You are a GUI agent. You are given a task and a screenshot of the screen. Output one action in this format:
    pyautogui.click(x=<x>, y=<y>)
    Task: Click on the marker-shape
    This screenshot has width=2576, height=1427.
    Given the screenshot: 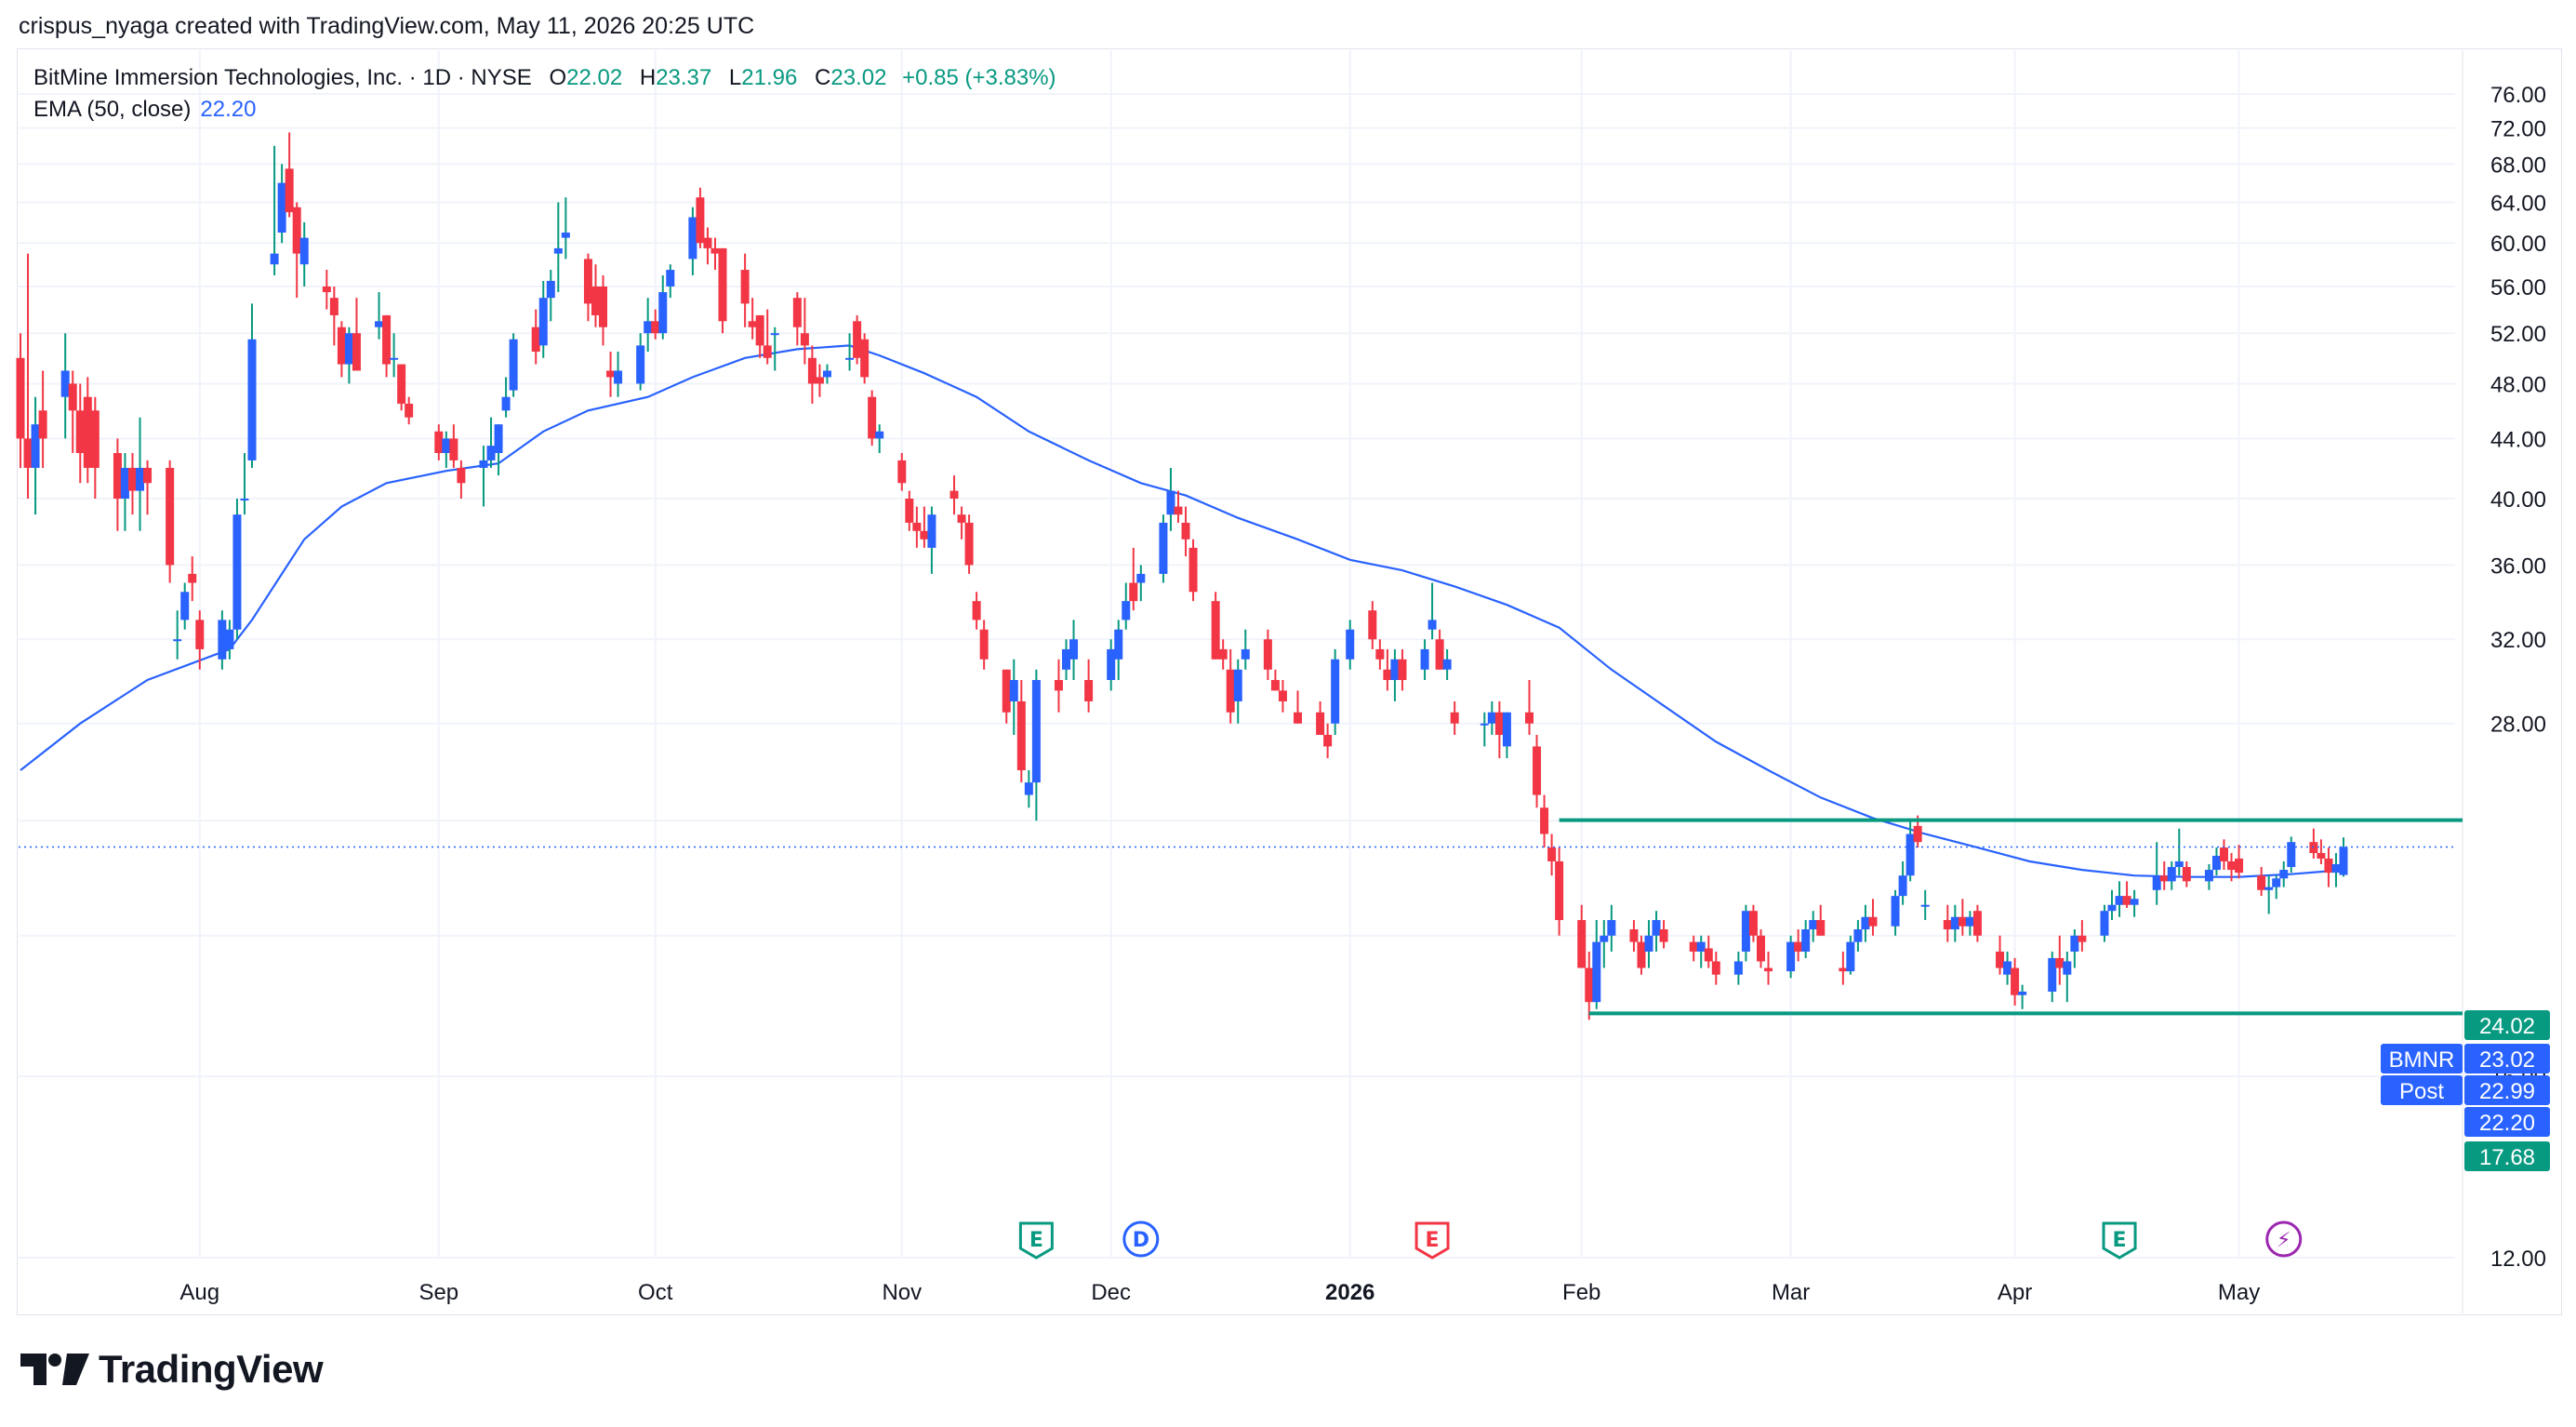 What is the action you would take?
    pyautogui.click(x=1141, y=1239)
    